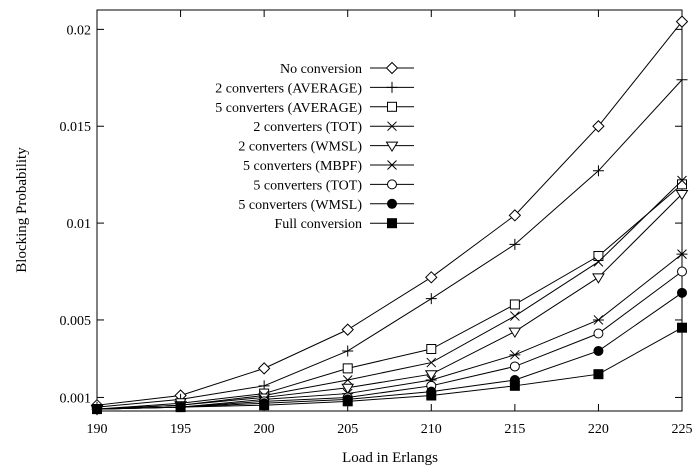 This screenshot has height=468, width=692. What do you see at coordinates (79, 30) in the screenshot?
I see `y-tick-label: 0.02` at bounding box center [79, 30].